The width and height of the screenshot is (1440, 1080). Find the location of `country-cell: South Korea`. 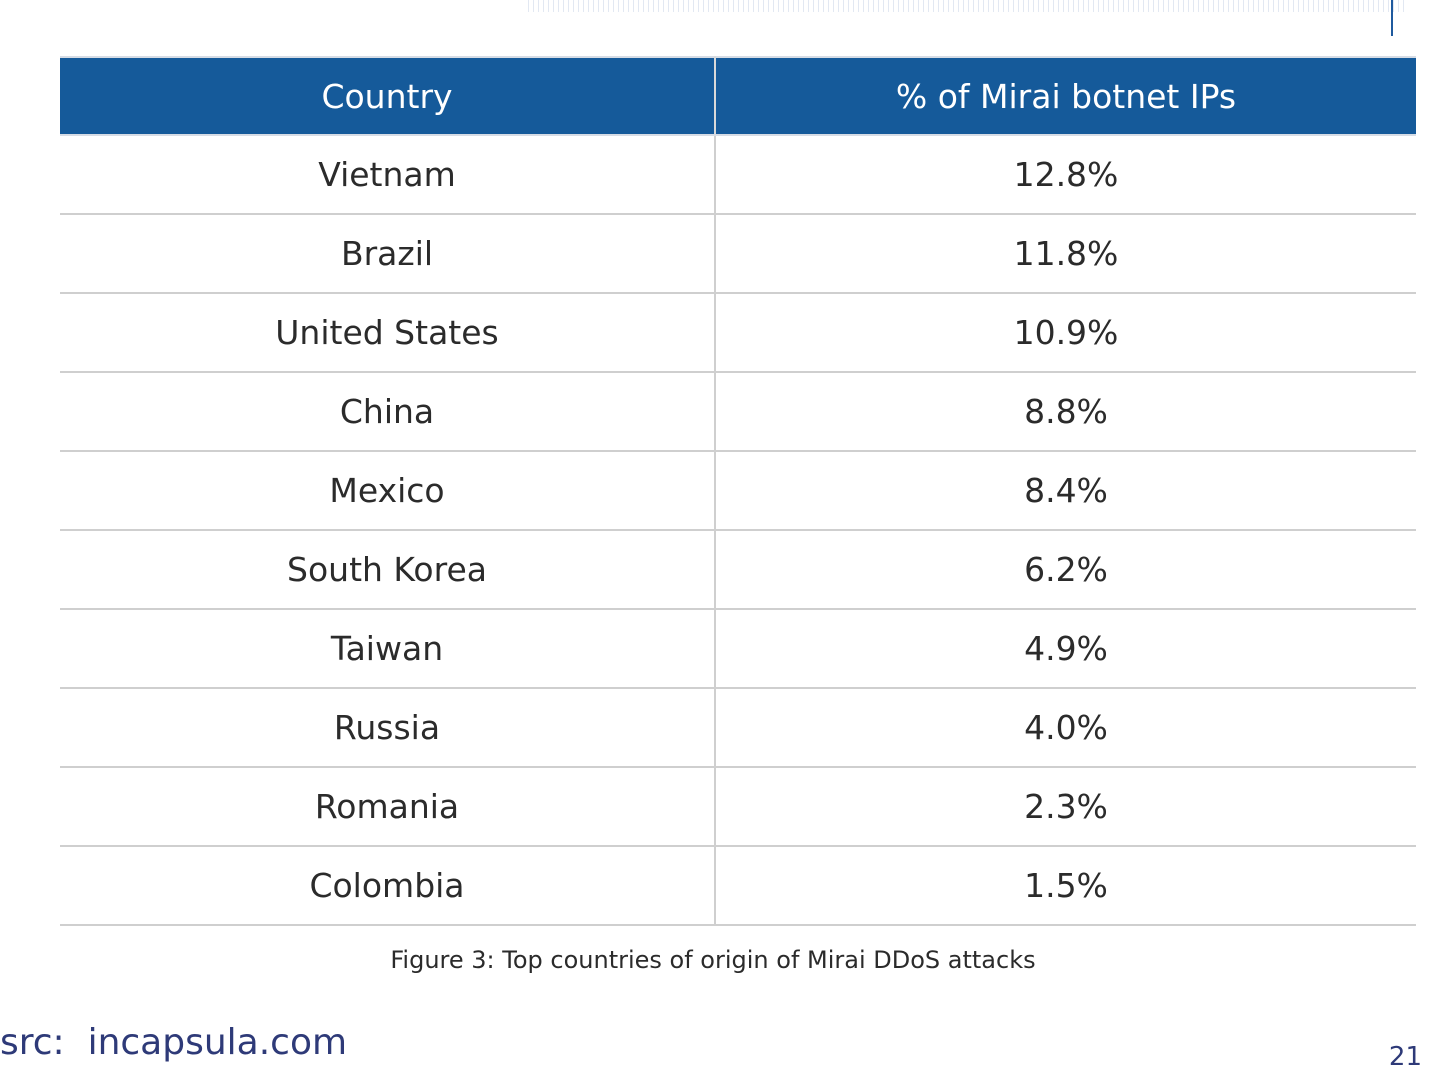

country-cell: South Korea is located at coordinates (388, 570).